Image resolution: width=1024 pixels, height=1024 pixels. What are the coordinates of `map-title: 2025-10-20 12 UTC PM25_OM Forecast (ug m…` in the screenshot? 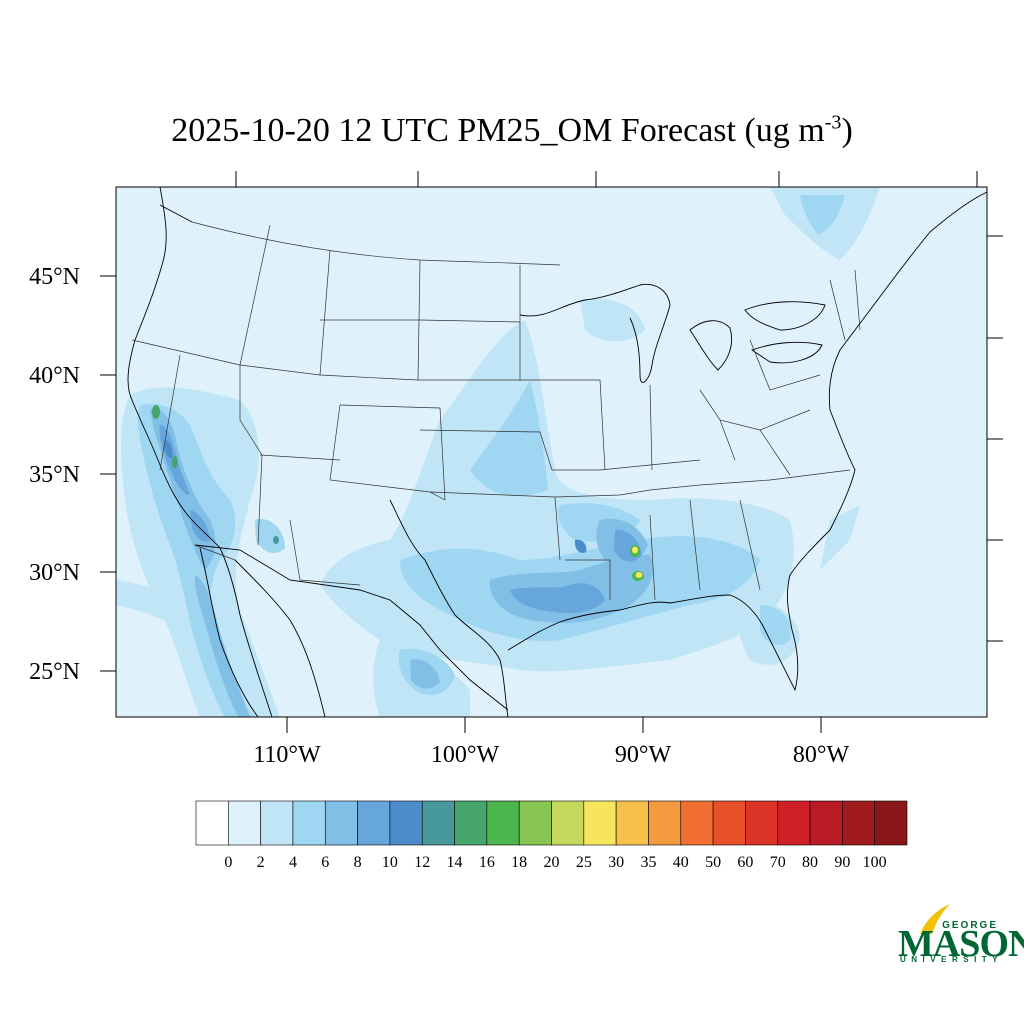 It's located at (512, 131).